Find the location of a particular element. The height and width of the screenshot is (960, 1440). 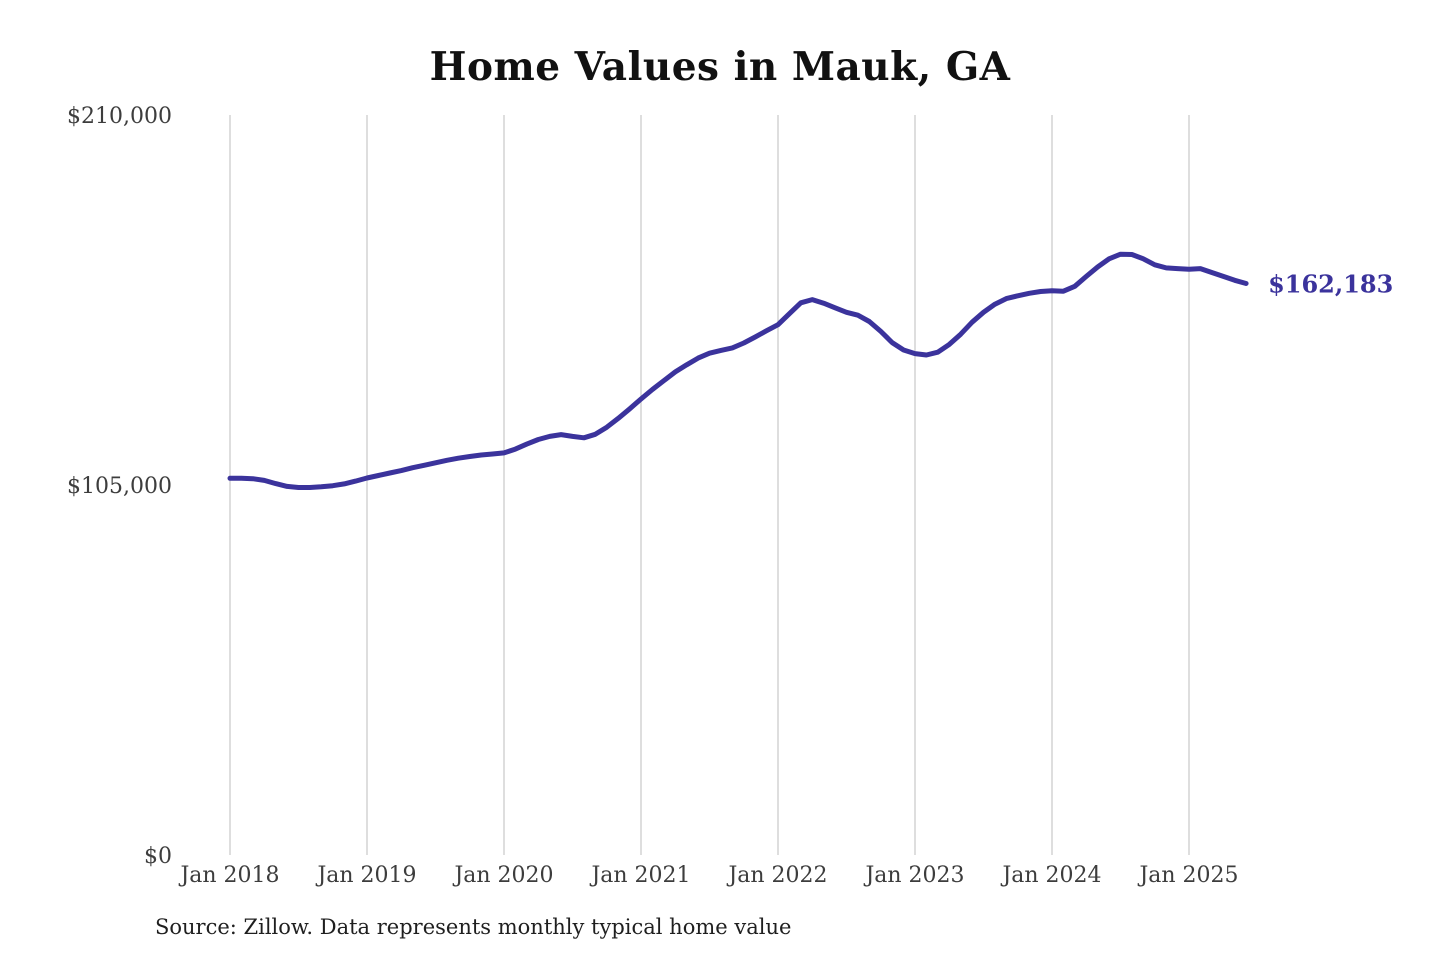

y-axis-tick-labels: $0 $105,000 $210,000 is located at coordinates (119, 486).